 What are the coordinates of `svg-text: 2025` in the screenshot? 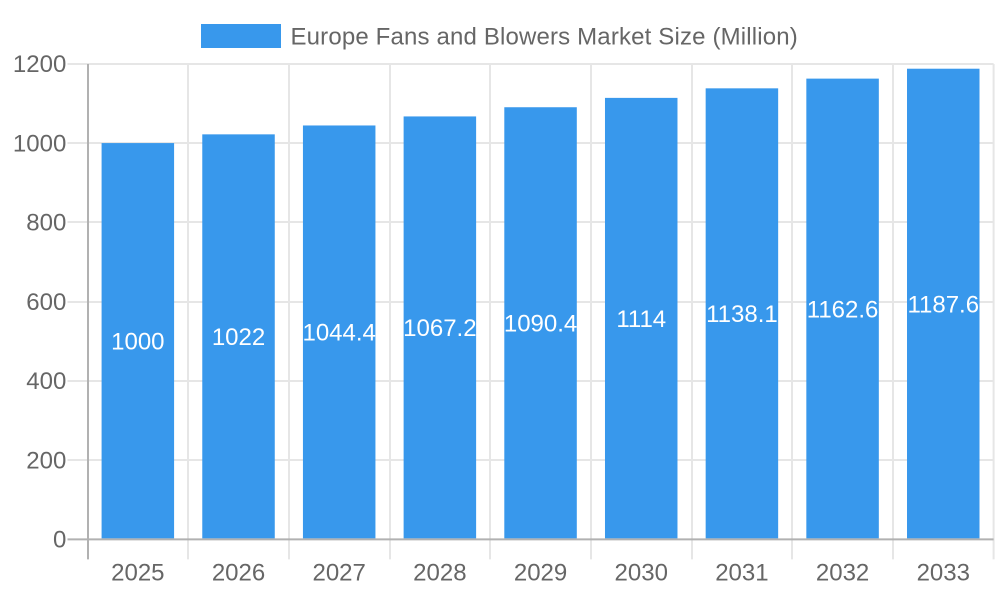 It's located at (137, 573).